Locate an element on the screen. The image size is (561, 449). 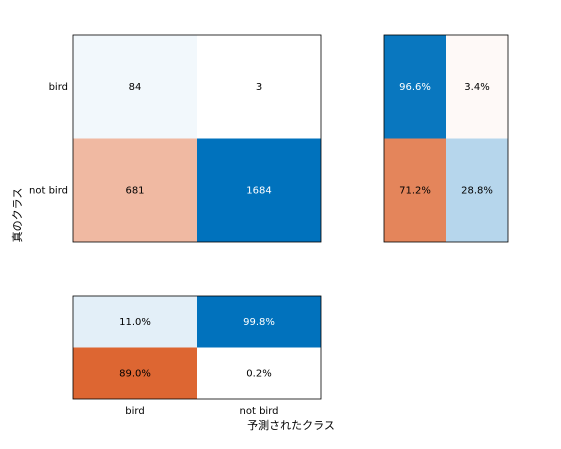
cell-label: 89.0% is located at coordinates (135, 373).